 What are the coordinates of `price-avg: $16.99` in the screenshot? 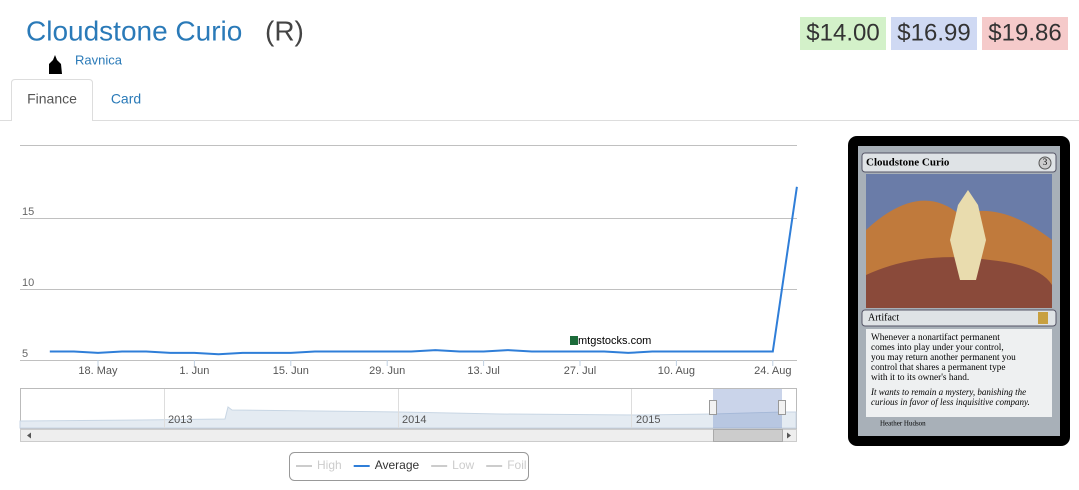 It's located at (933, 32).